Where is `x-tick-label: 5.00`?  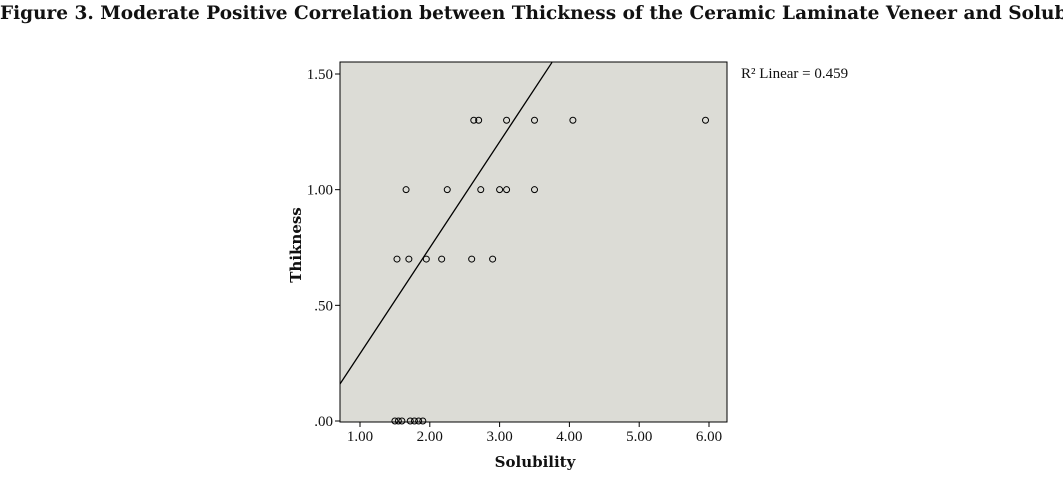
x-tick-label: 5.00 is located at coordinates (639, 437).